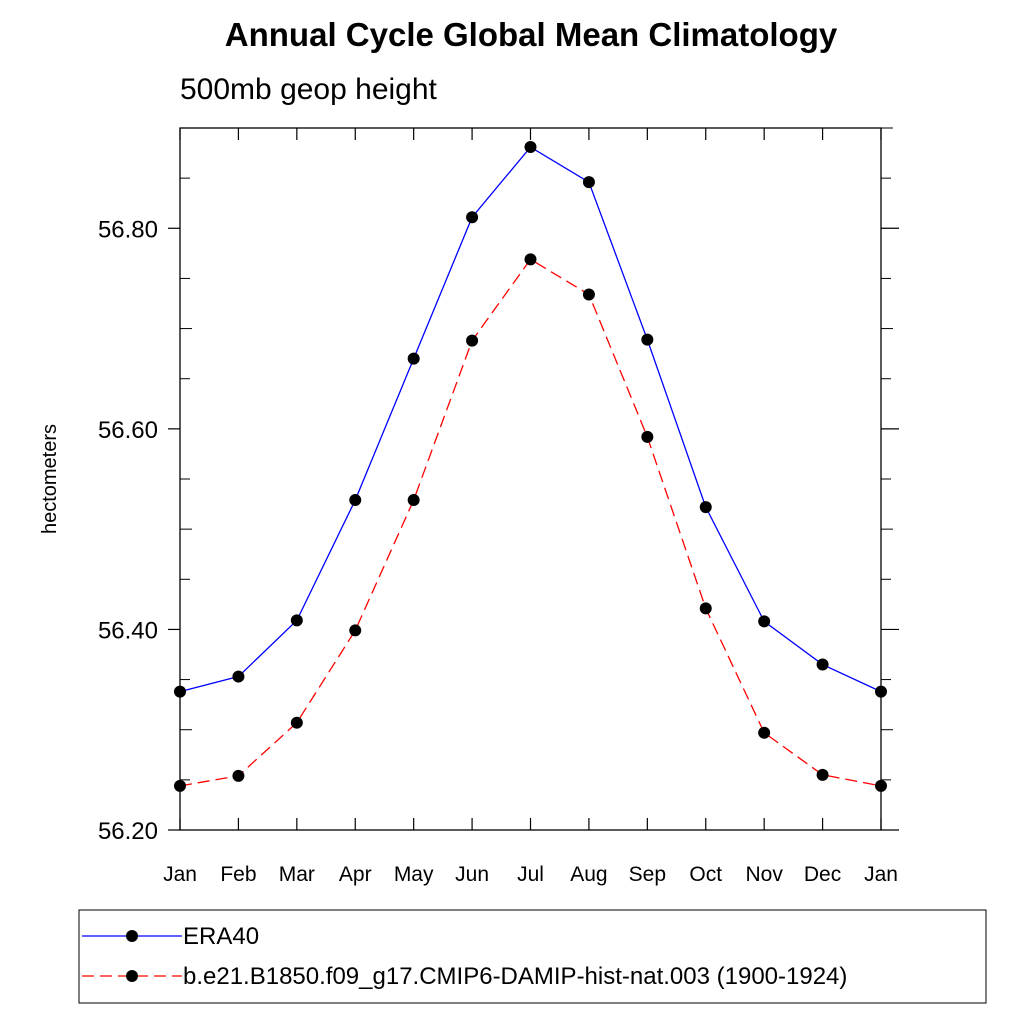  Describe the element at coordinates (309, 89) in the screenshot. I see `chart-subtitle: 500mb geop height` at that location.